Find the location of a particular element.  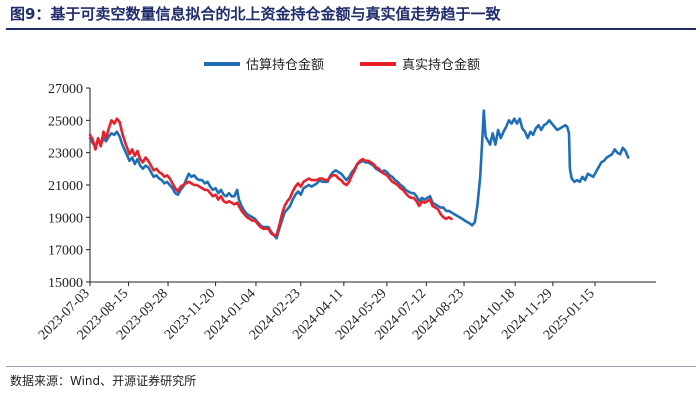

y-tick-label: 25000 is located at coordinates (65, 121).